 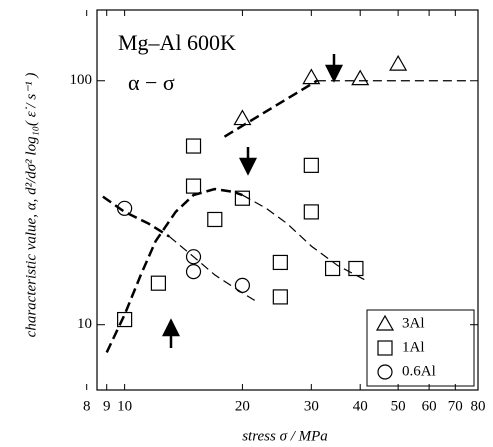 I want to click on x-tick-label: 9, so click(x=107, y=406).